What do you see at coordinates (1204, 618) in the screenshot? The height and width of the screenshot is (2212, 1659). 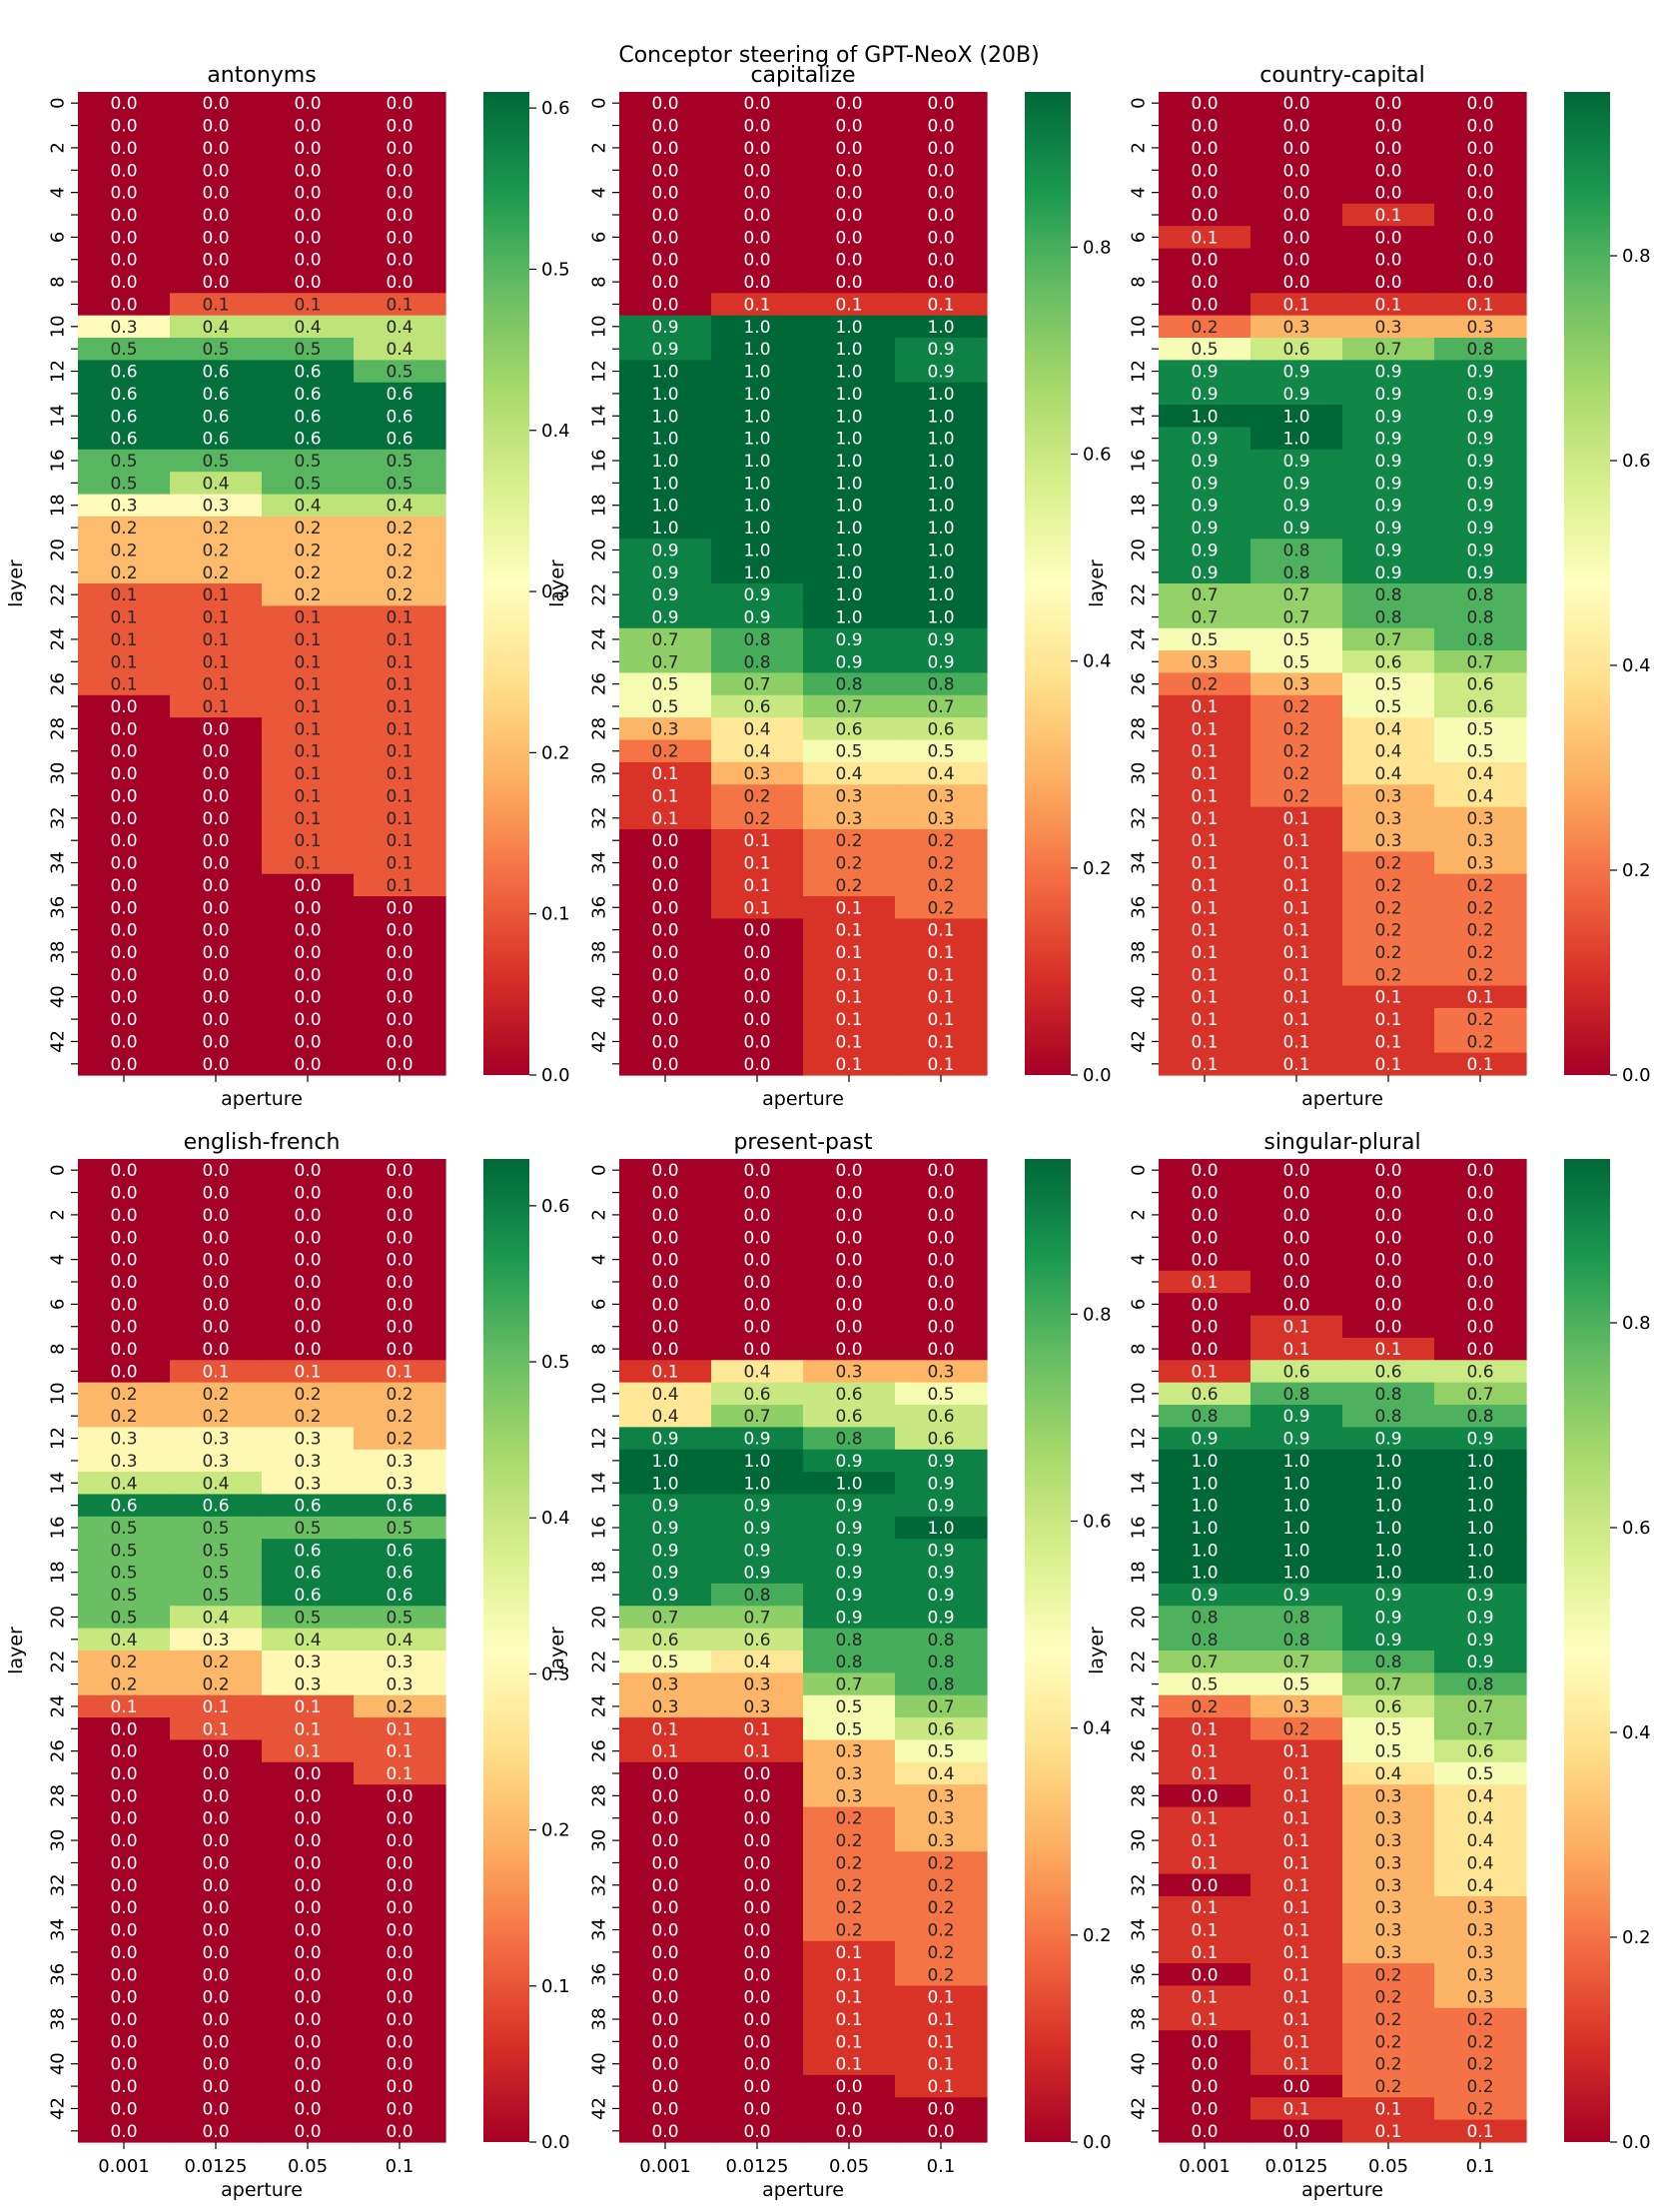 I see `cell-value-label: 0.7` at bounding box center [1204, 618].